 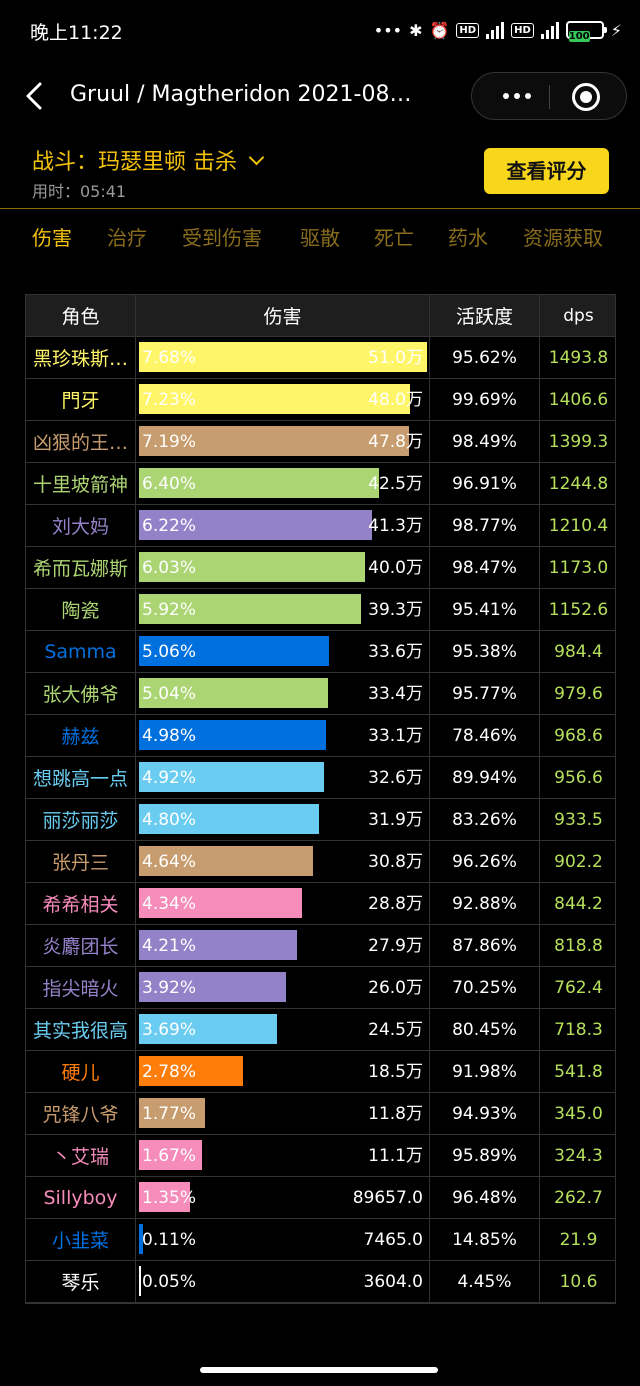 I want to click on header-name: 角色, so click(x=81, y=315).